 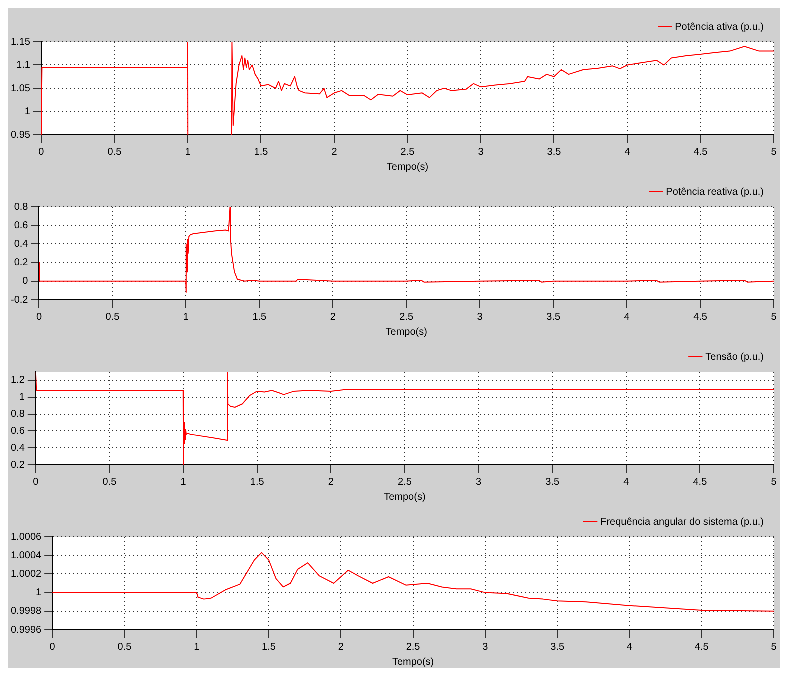 I want to click on y-tick-label: 0, so click(x=25, y=282).